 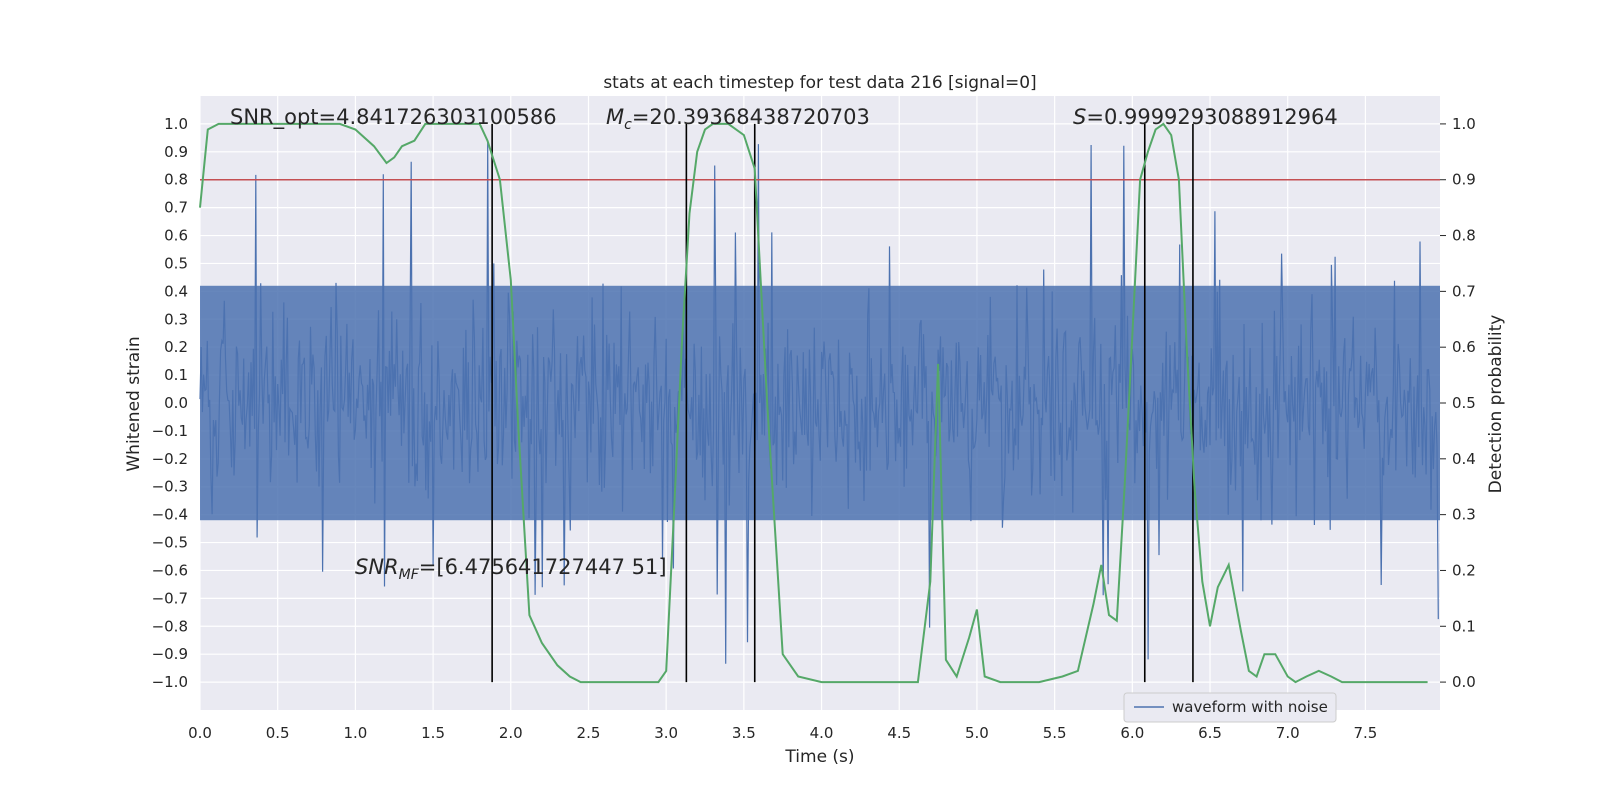 What do you see at coordinates (1365, 733) in the screenshot?
I see `x-tick-label: 7.5` at bounding box center [1365, 733].